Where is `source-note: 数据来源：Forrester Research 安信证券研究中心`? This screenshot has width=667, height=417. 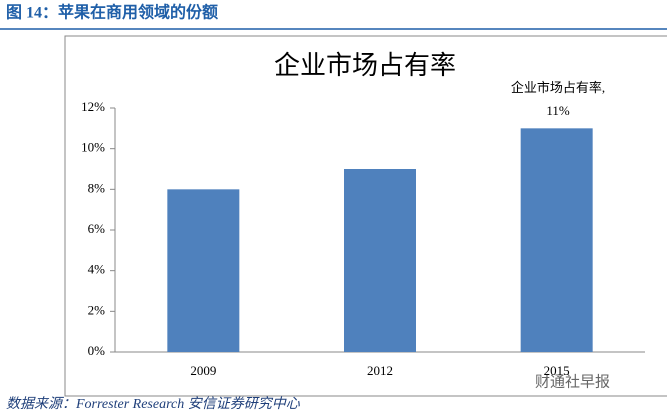
source-note: 数据来源：Forrester Research 安信证券研究中心 is located at coordinates (153, 404).